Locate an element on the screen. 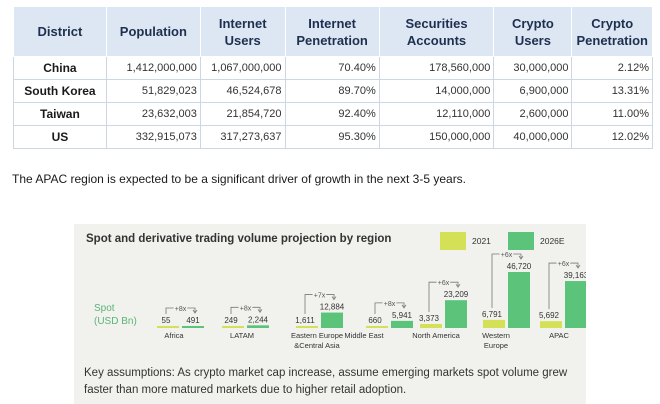 The height and width of the screenshot is (404, 660). data-label-2026e: 491 is located at coordinates (193, 320).